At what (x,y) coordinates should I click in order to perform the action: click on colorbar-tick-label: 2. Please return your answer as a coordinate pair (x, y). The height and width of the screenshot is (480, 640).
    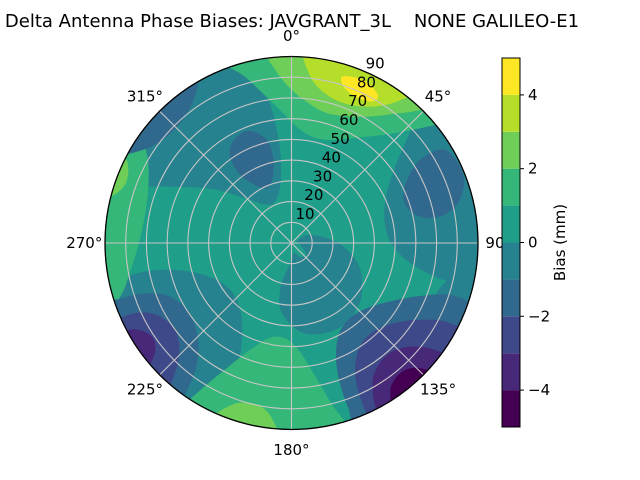
    Looking at the image, I should click on (533, 169).